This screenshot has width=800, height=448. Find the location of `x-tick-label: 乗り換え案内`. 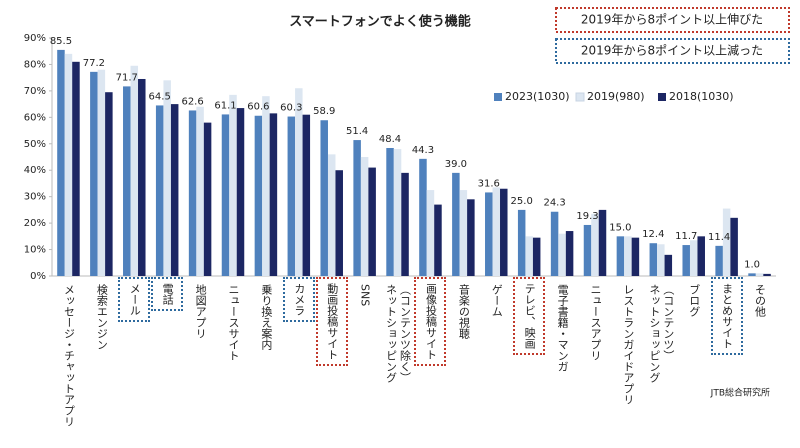

x-tick-label: 乗り換え案内 is located at coordinates (266, 317).